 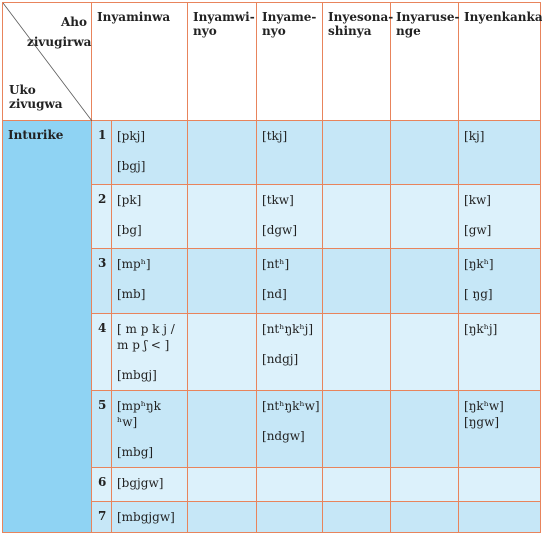 I want to click on cell-line: [ŋkʰ], so click(x=479, y=264).